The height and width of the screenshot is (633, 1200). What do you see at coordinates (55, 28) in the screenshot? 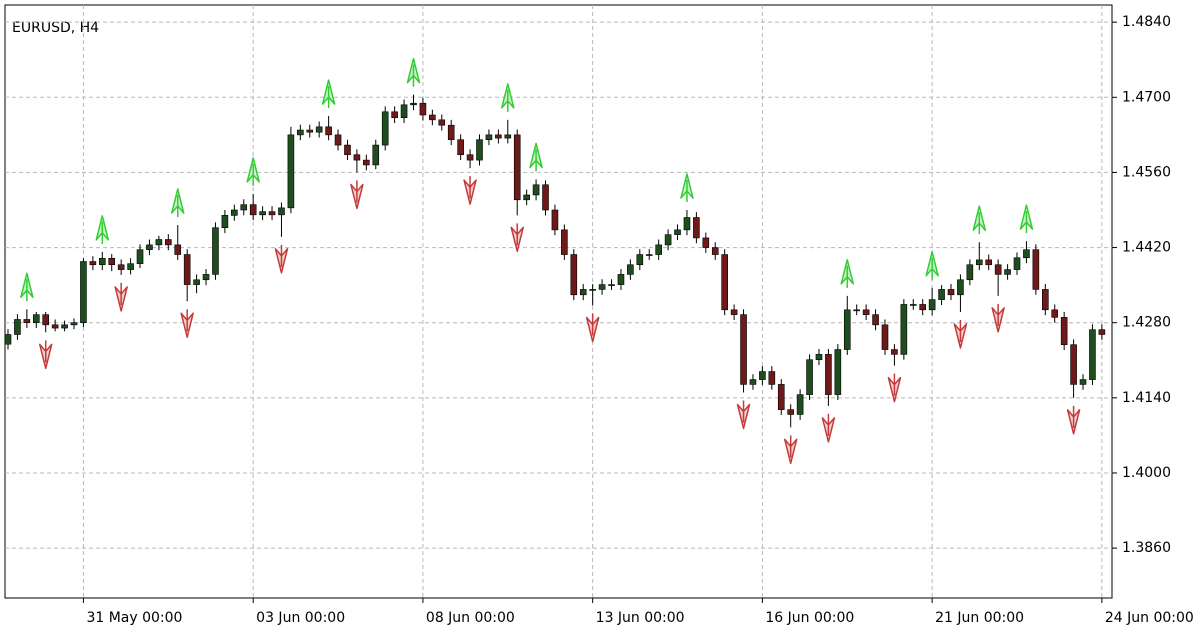
I see `chart-title: EURUSD, H4` at bounding box center [55, 28].